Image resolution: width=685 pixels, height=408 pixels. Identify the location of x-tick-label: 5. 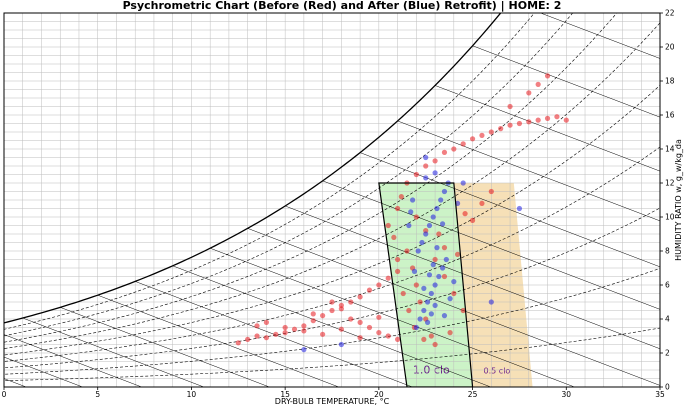
(97, 394).